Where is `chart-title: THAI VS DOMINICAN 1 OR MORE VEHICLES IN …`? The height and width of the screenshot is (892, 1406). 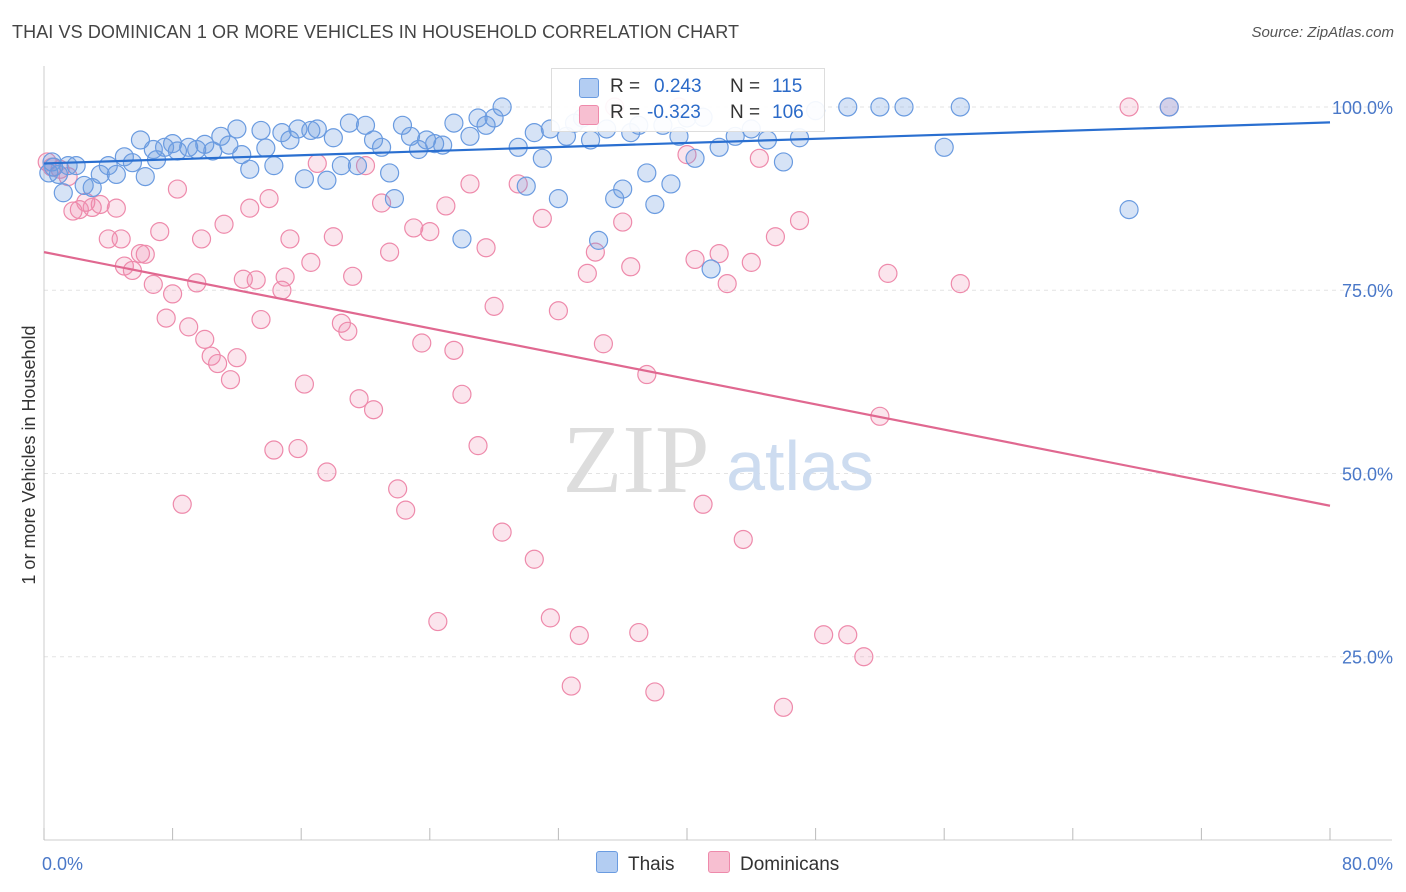 chart-title: THAI VS DOMINICAN 1 OR MORE VEHICLES IN … is located at coordinates (376, 32).